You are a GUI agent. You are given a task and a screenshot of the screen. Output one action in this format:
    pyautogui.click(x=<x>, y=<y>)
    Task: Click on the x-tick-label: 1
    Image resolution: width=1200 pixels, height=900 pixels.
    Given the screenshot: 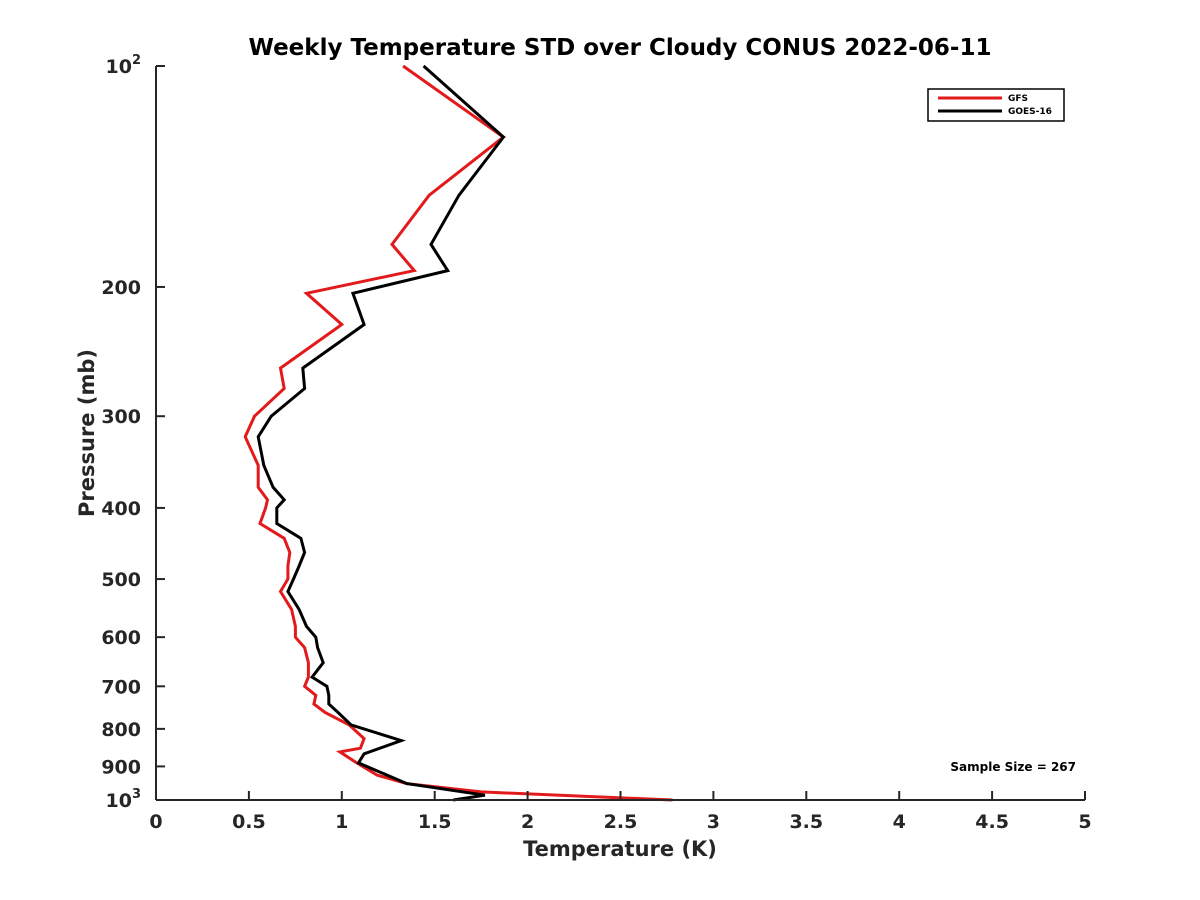 What is the action you would take?
    pyautogui.click(x=341, y=822)
    